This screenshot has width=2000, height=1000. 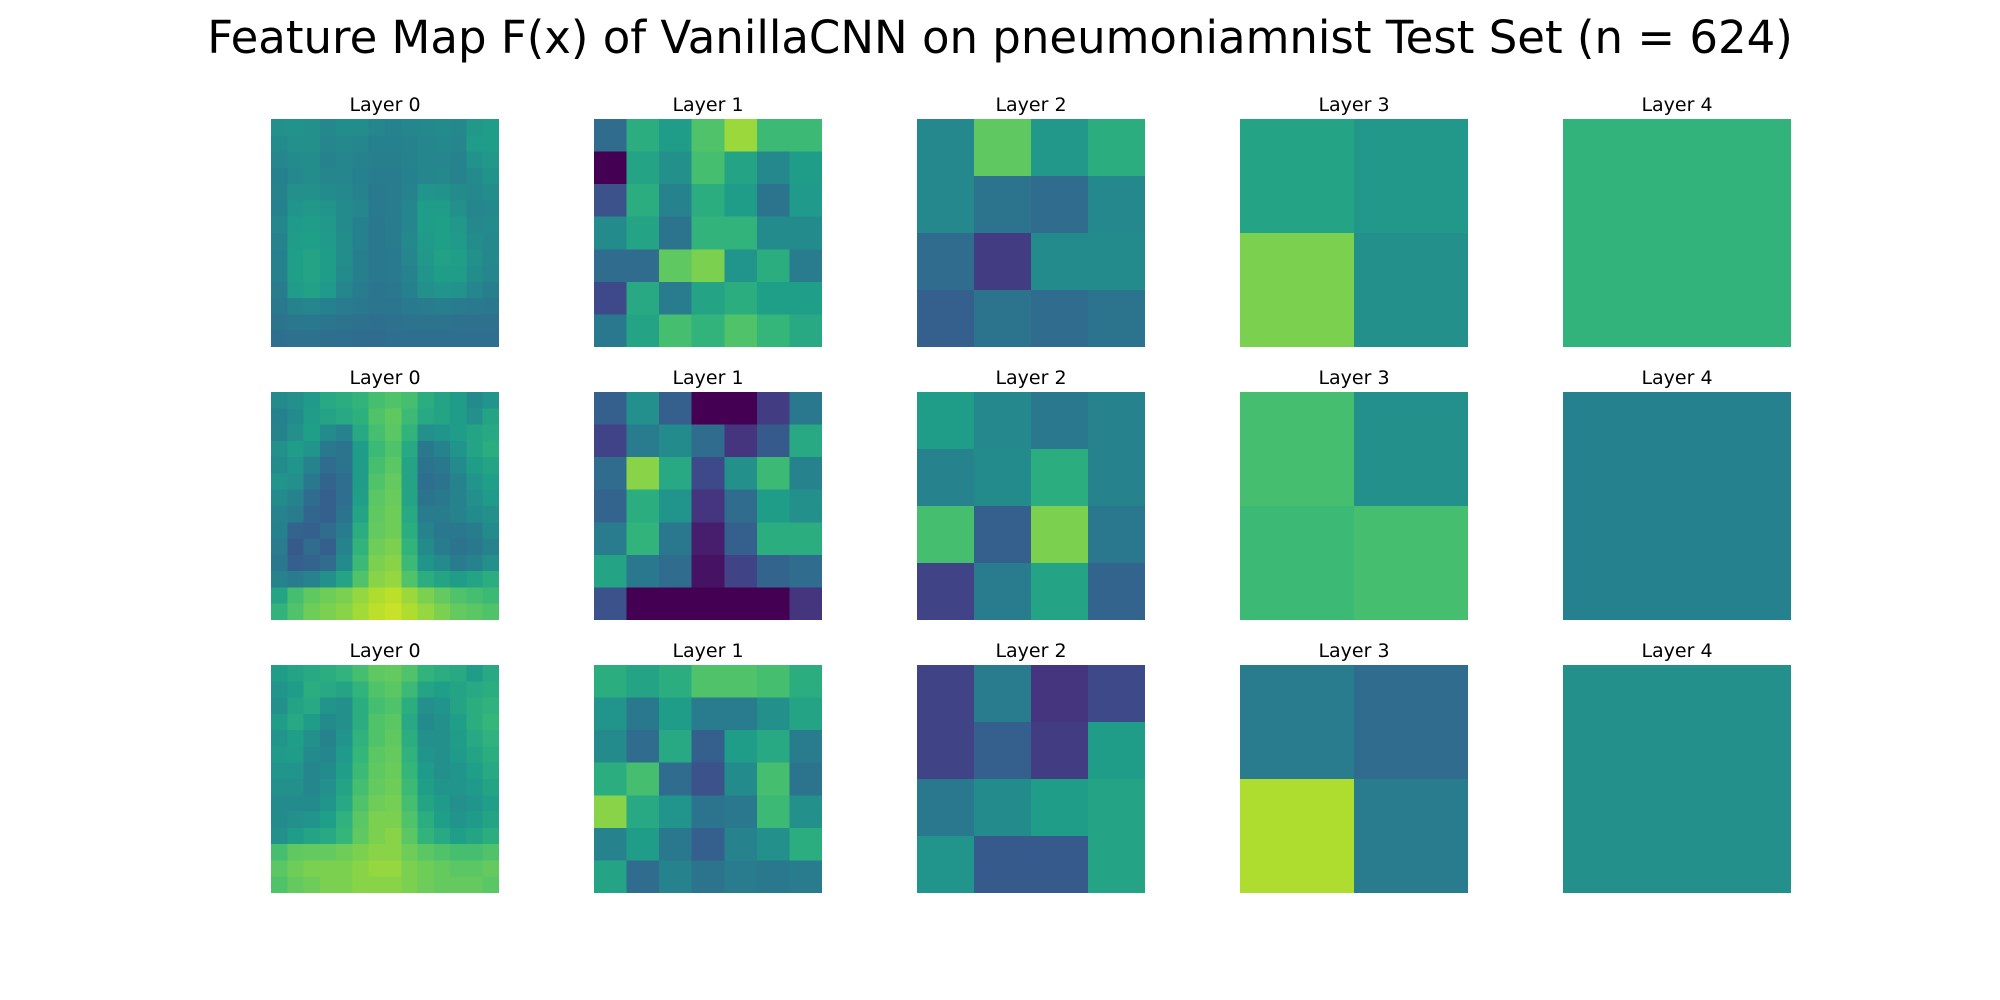 I want to click on panel-r1-c4: Layer 4, so click(x=1677, y=493).